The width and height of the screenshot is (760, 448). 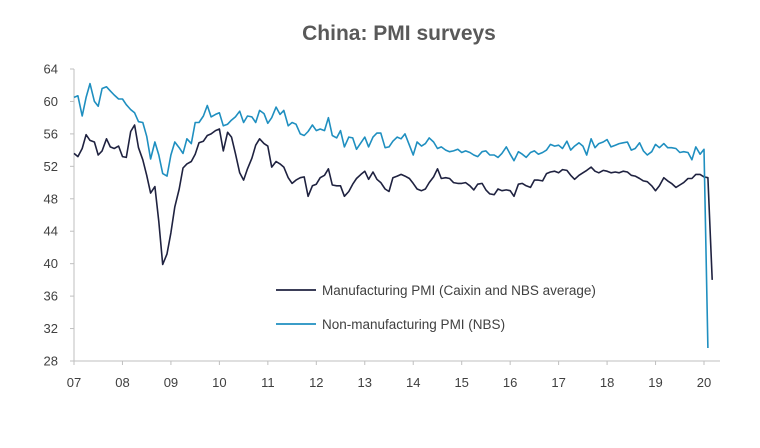 I want to click on chart-title: China: PMI surveys, so click(x=399, y=33).